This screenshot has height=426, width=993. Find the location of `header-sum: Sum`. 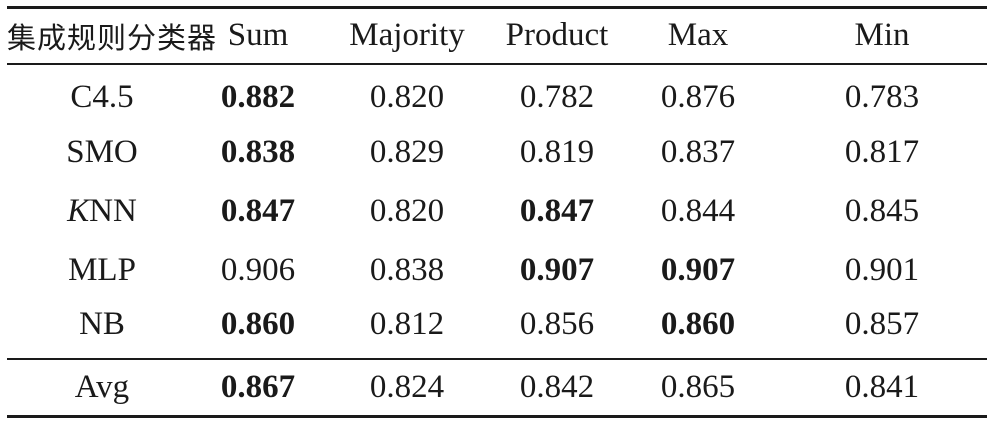

header-sum: Sum is located at coordinates (258, 35).